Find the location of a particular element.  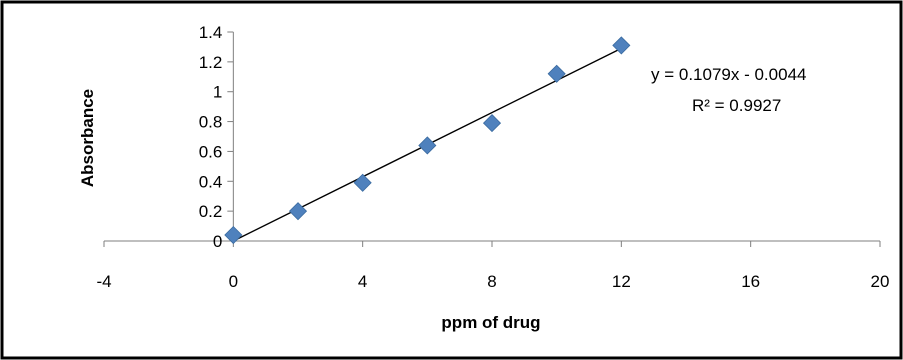

y-tick-label: 0.2 is located at coordinates (211, 211).